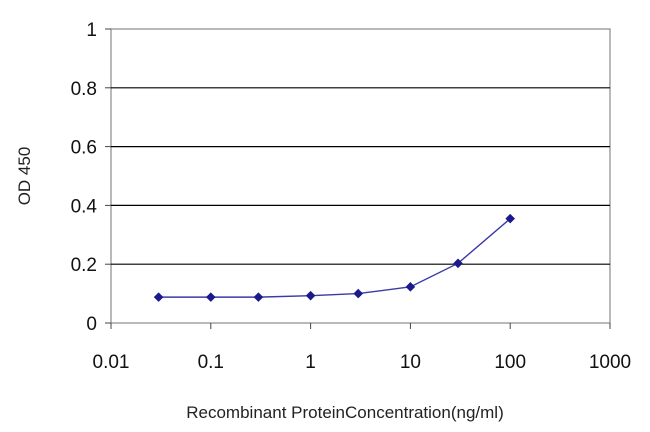  I want to click on y-tick-label: 0.6, so click(84, 148).